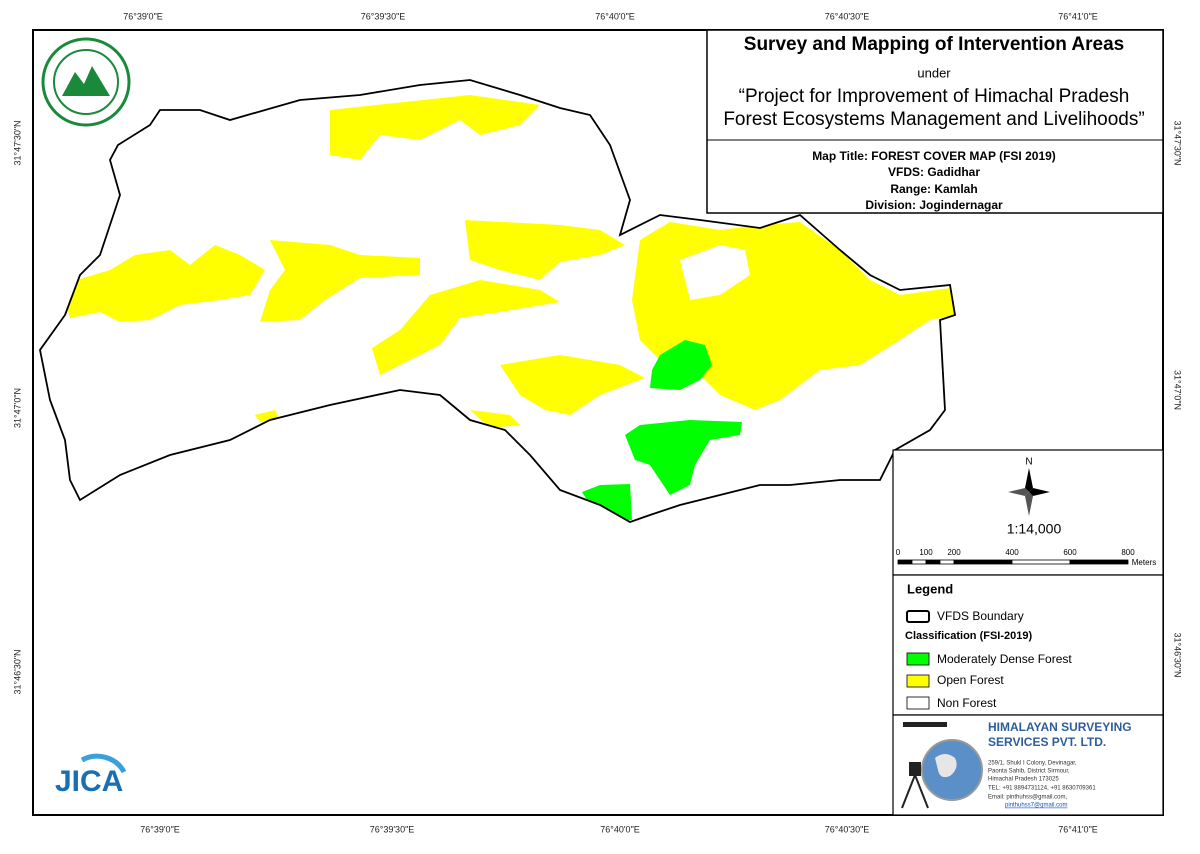  Describe the element at coordinates (954, 552) in the screenshot. I see `scale-label: 200` at that location.